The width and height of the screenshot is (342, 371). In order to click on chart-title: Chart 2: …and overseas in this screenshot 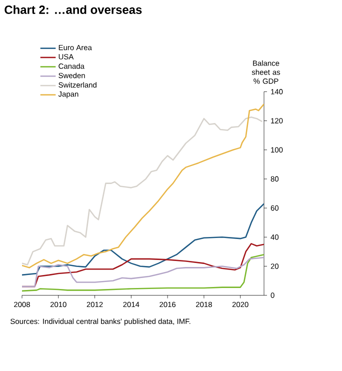, I will do `click(73, 9)`.